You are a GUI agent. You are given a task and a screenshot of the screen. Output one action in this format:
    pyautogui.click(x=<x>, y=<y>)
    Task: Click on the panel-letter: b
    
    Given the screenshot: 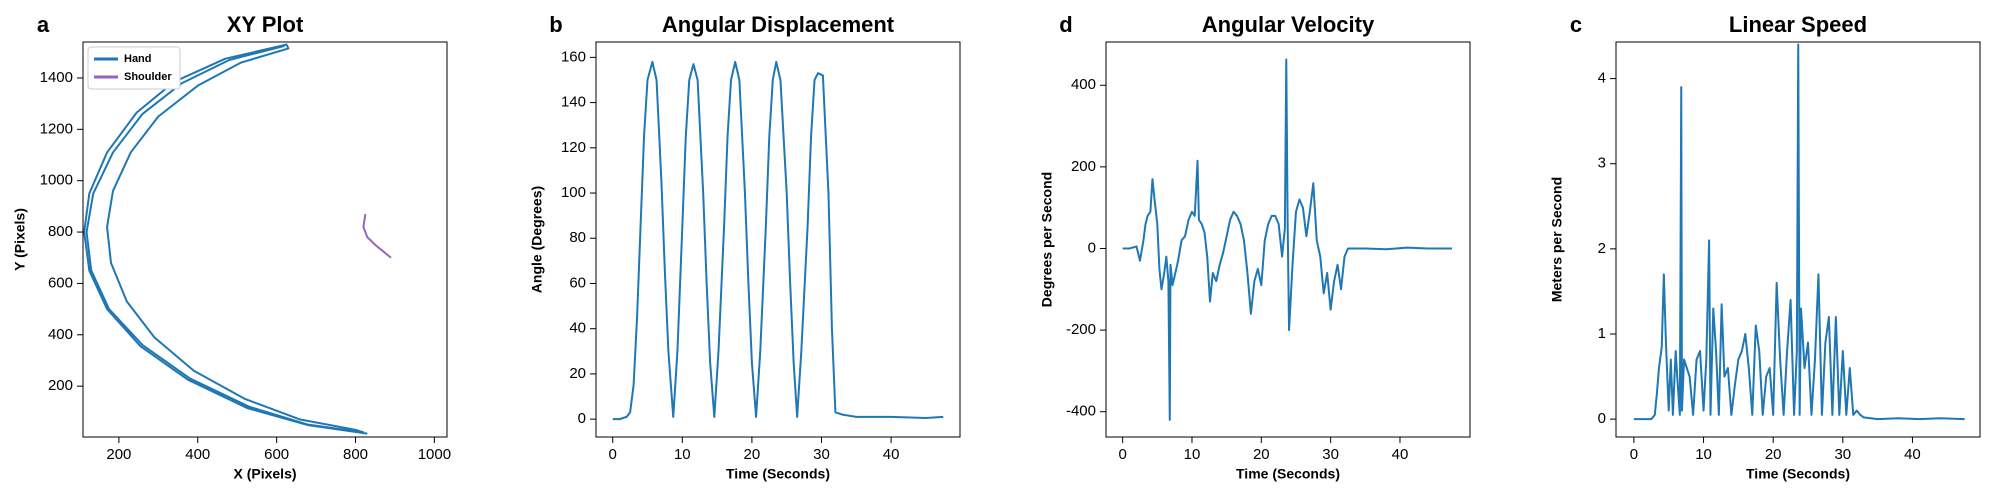 What is the action you would take?
    pyautogui.click(x=555, y=24)
    